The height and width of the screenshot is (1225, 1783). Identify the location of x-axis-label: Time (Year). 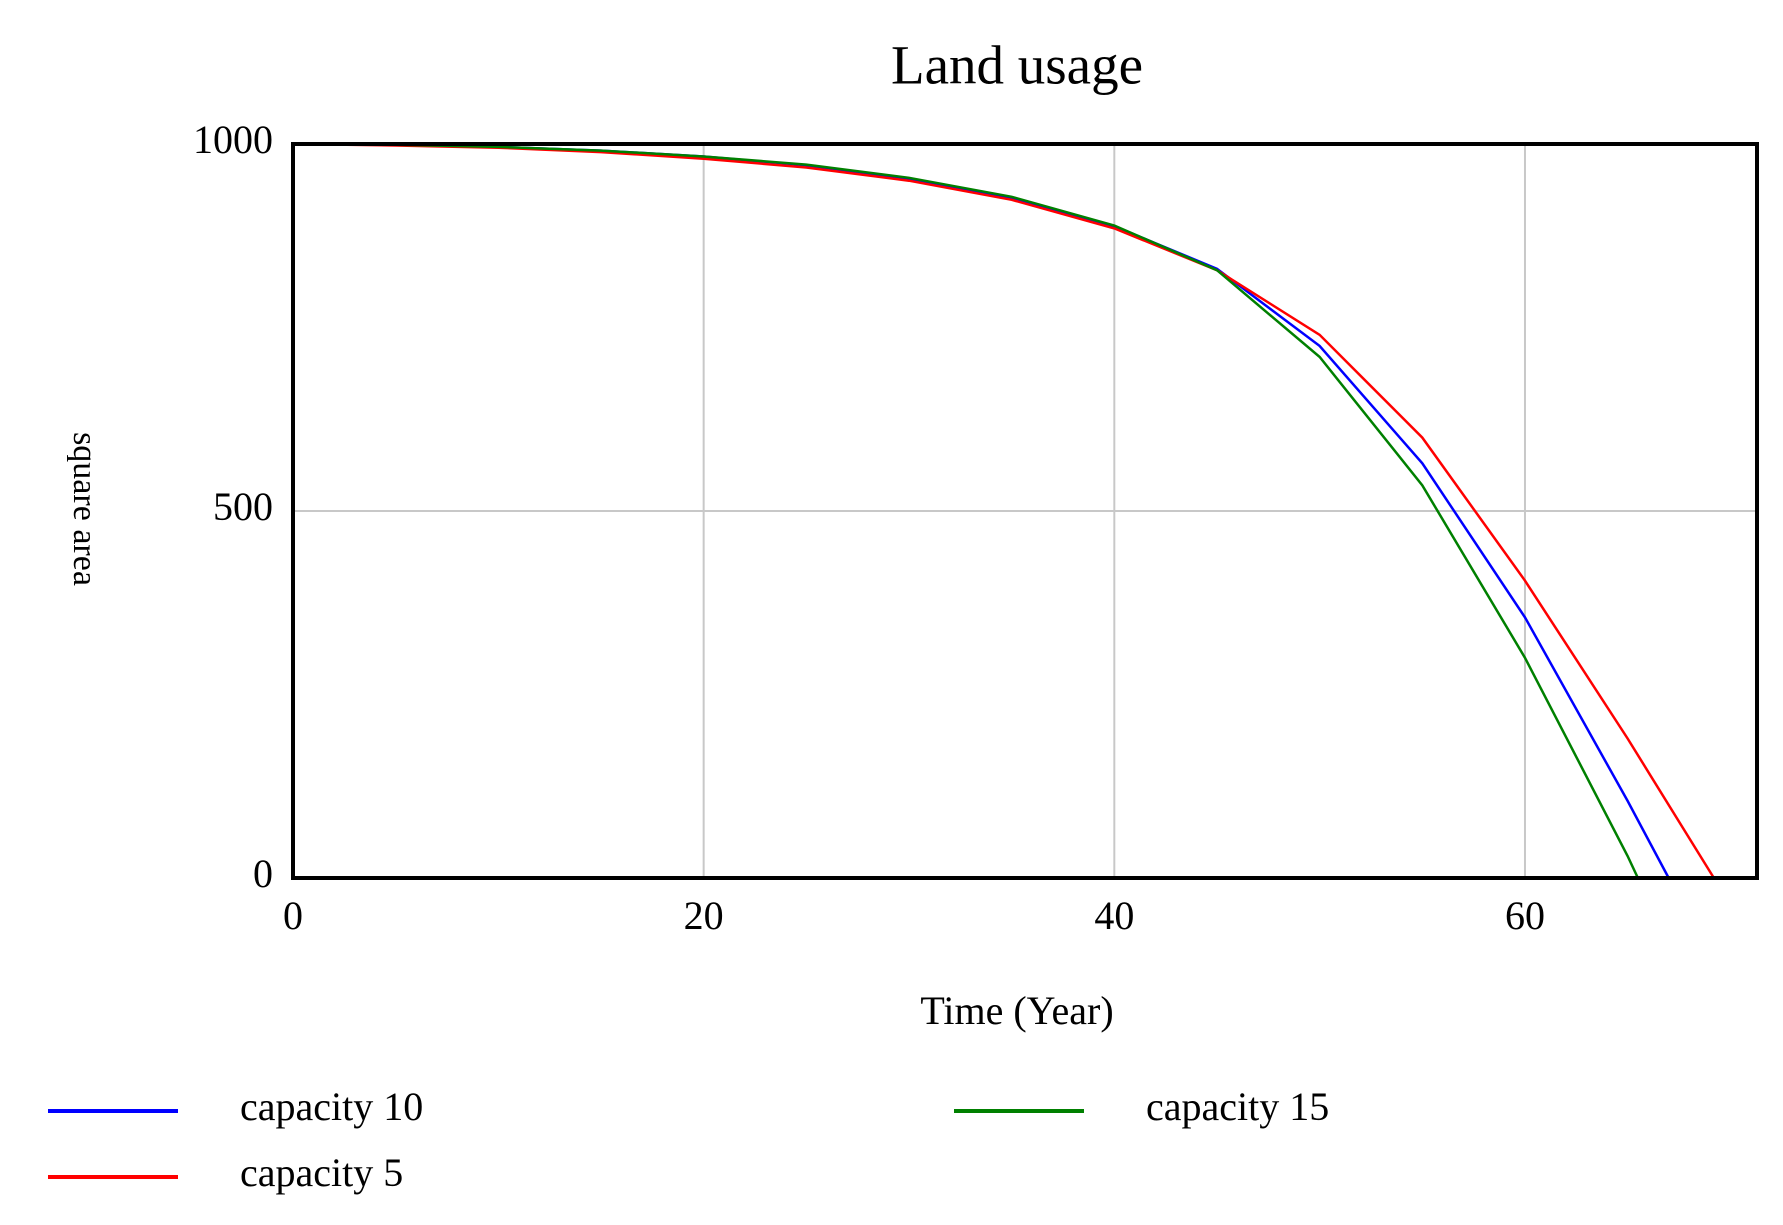
(1016, 1010).